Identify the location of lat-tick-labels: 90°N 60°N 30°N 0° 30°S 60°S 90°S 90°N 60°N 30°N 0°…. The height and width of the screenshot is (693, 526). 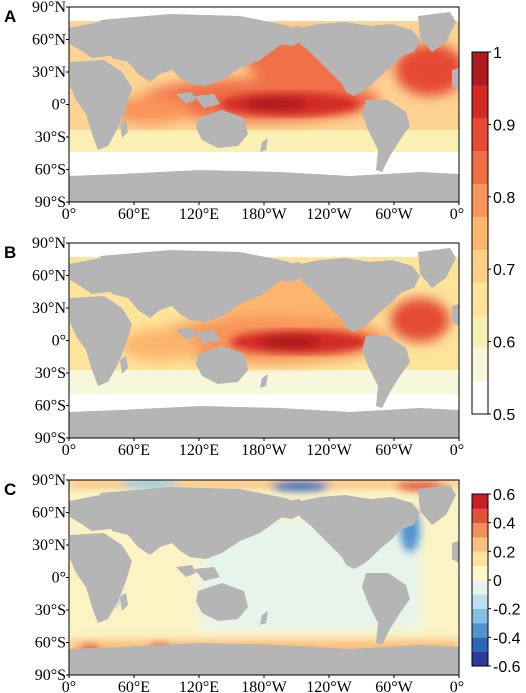
(50, 342).